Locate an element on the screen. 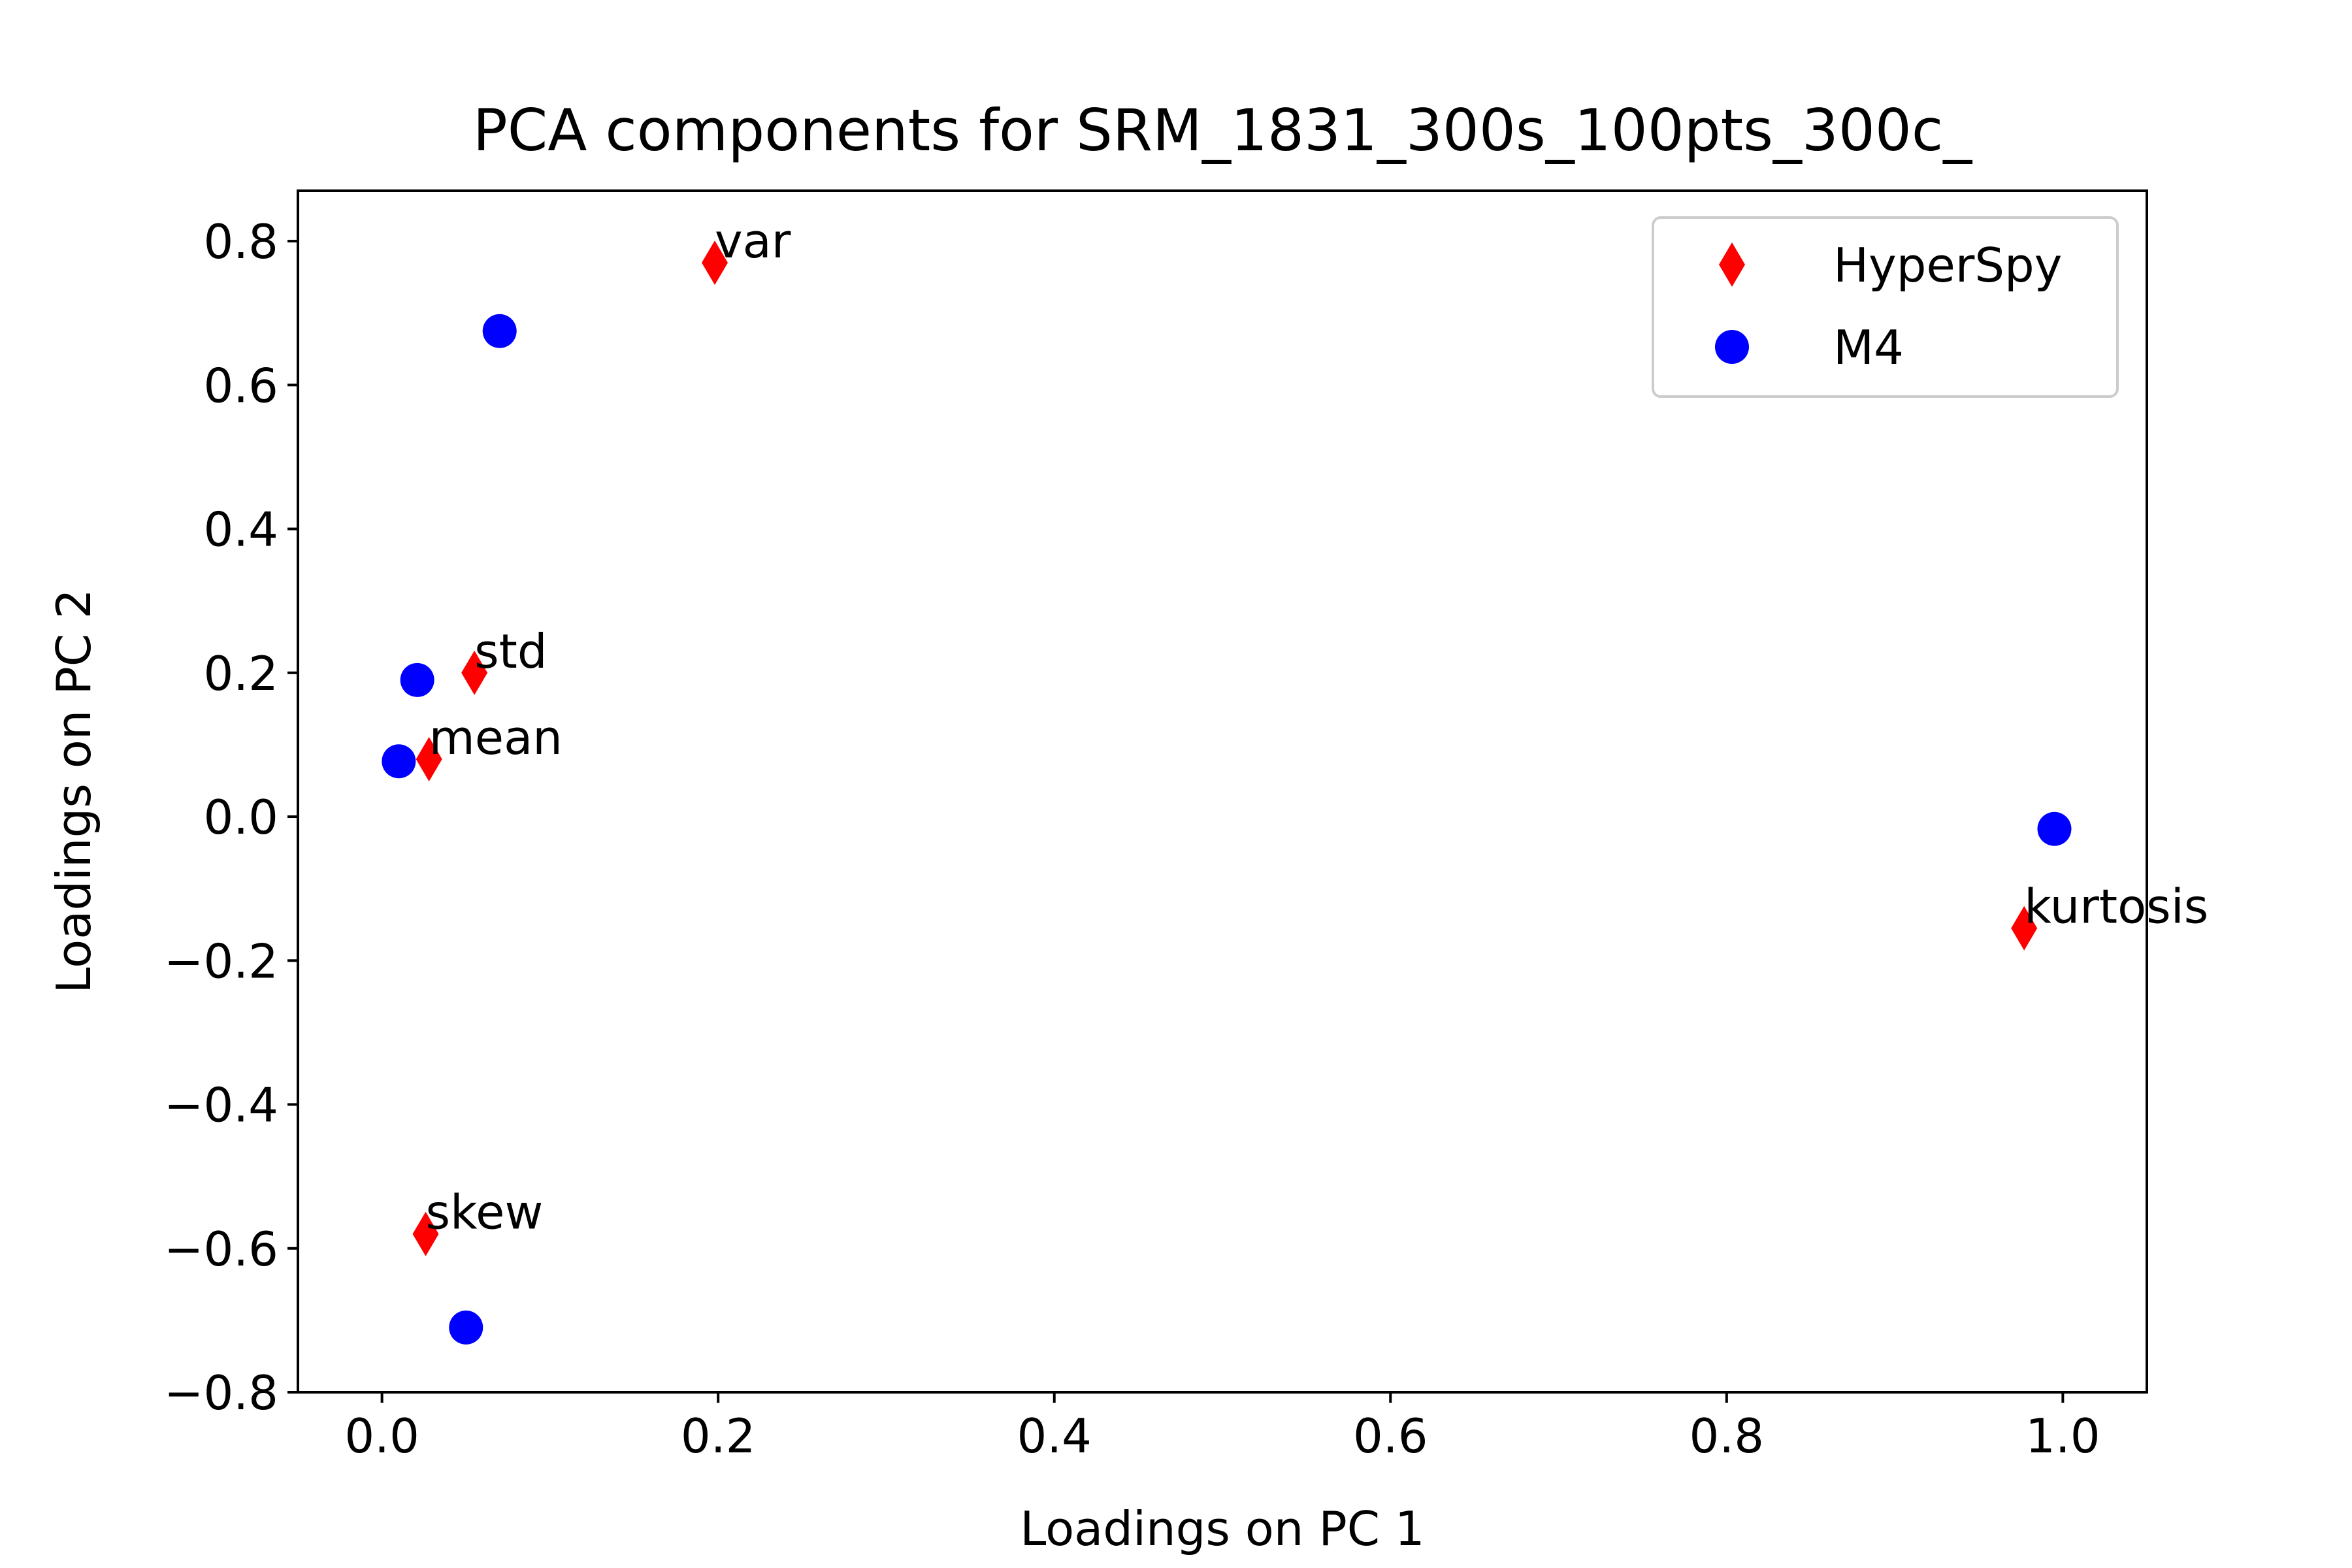 This screenshot has width=2352, height=1568. y-tick-label: −0.4 is located at coordinates (221, 1105).